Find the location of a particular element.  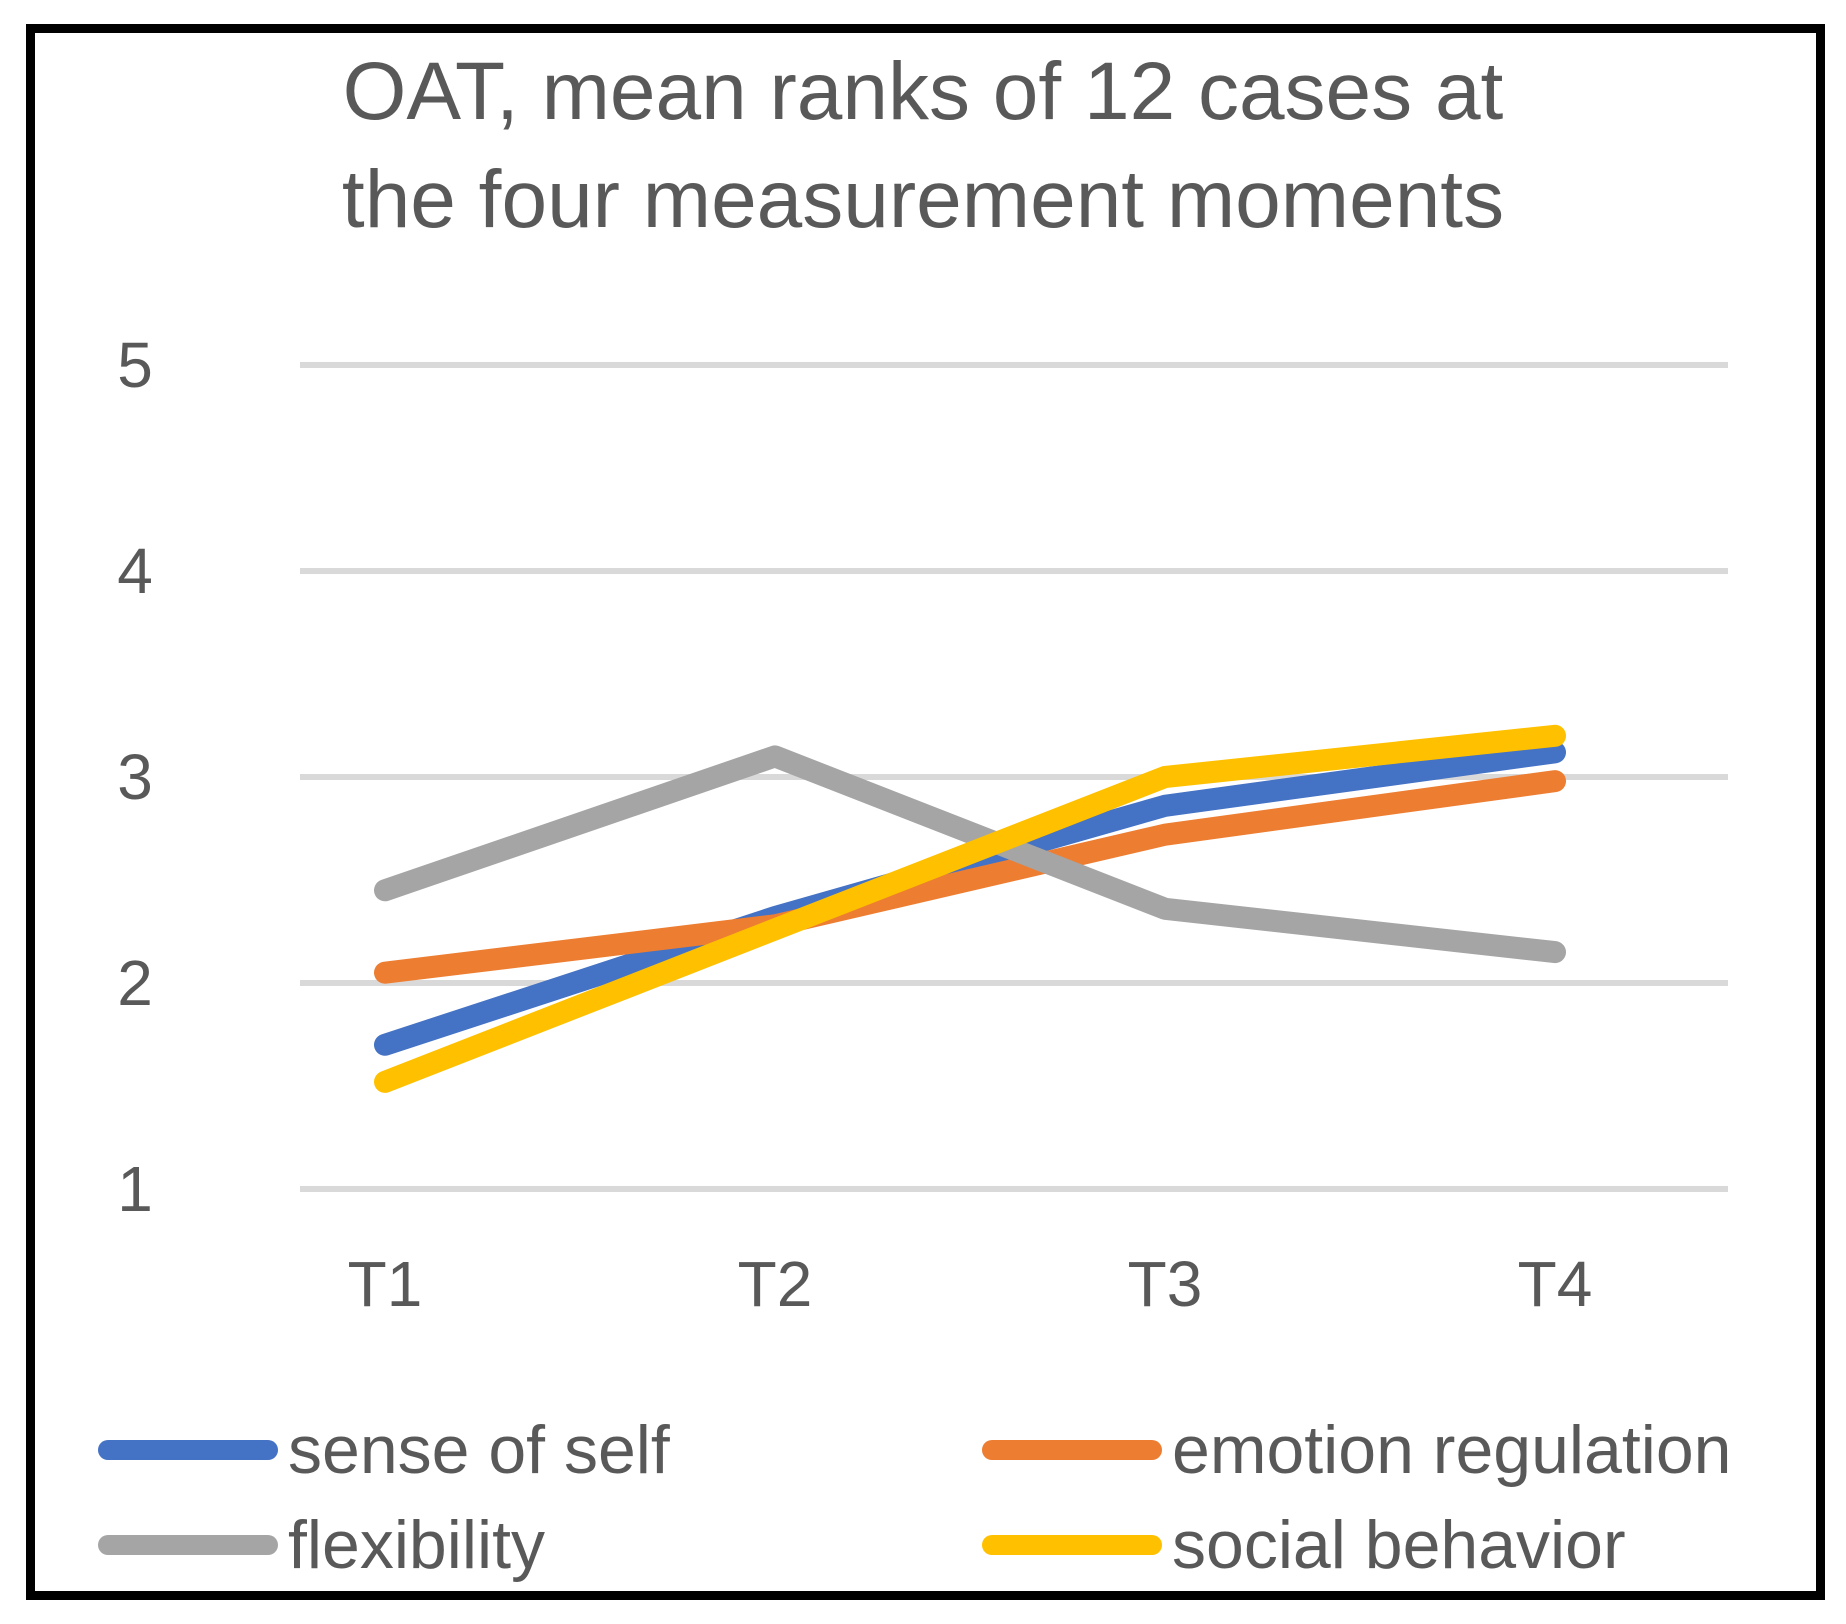

legend-label-sense-of-self: sense of self is located at coordinates (479, 1450).